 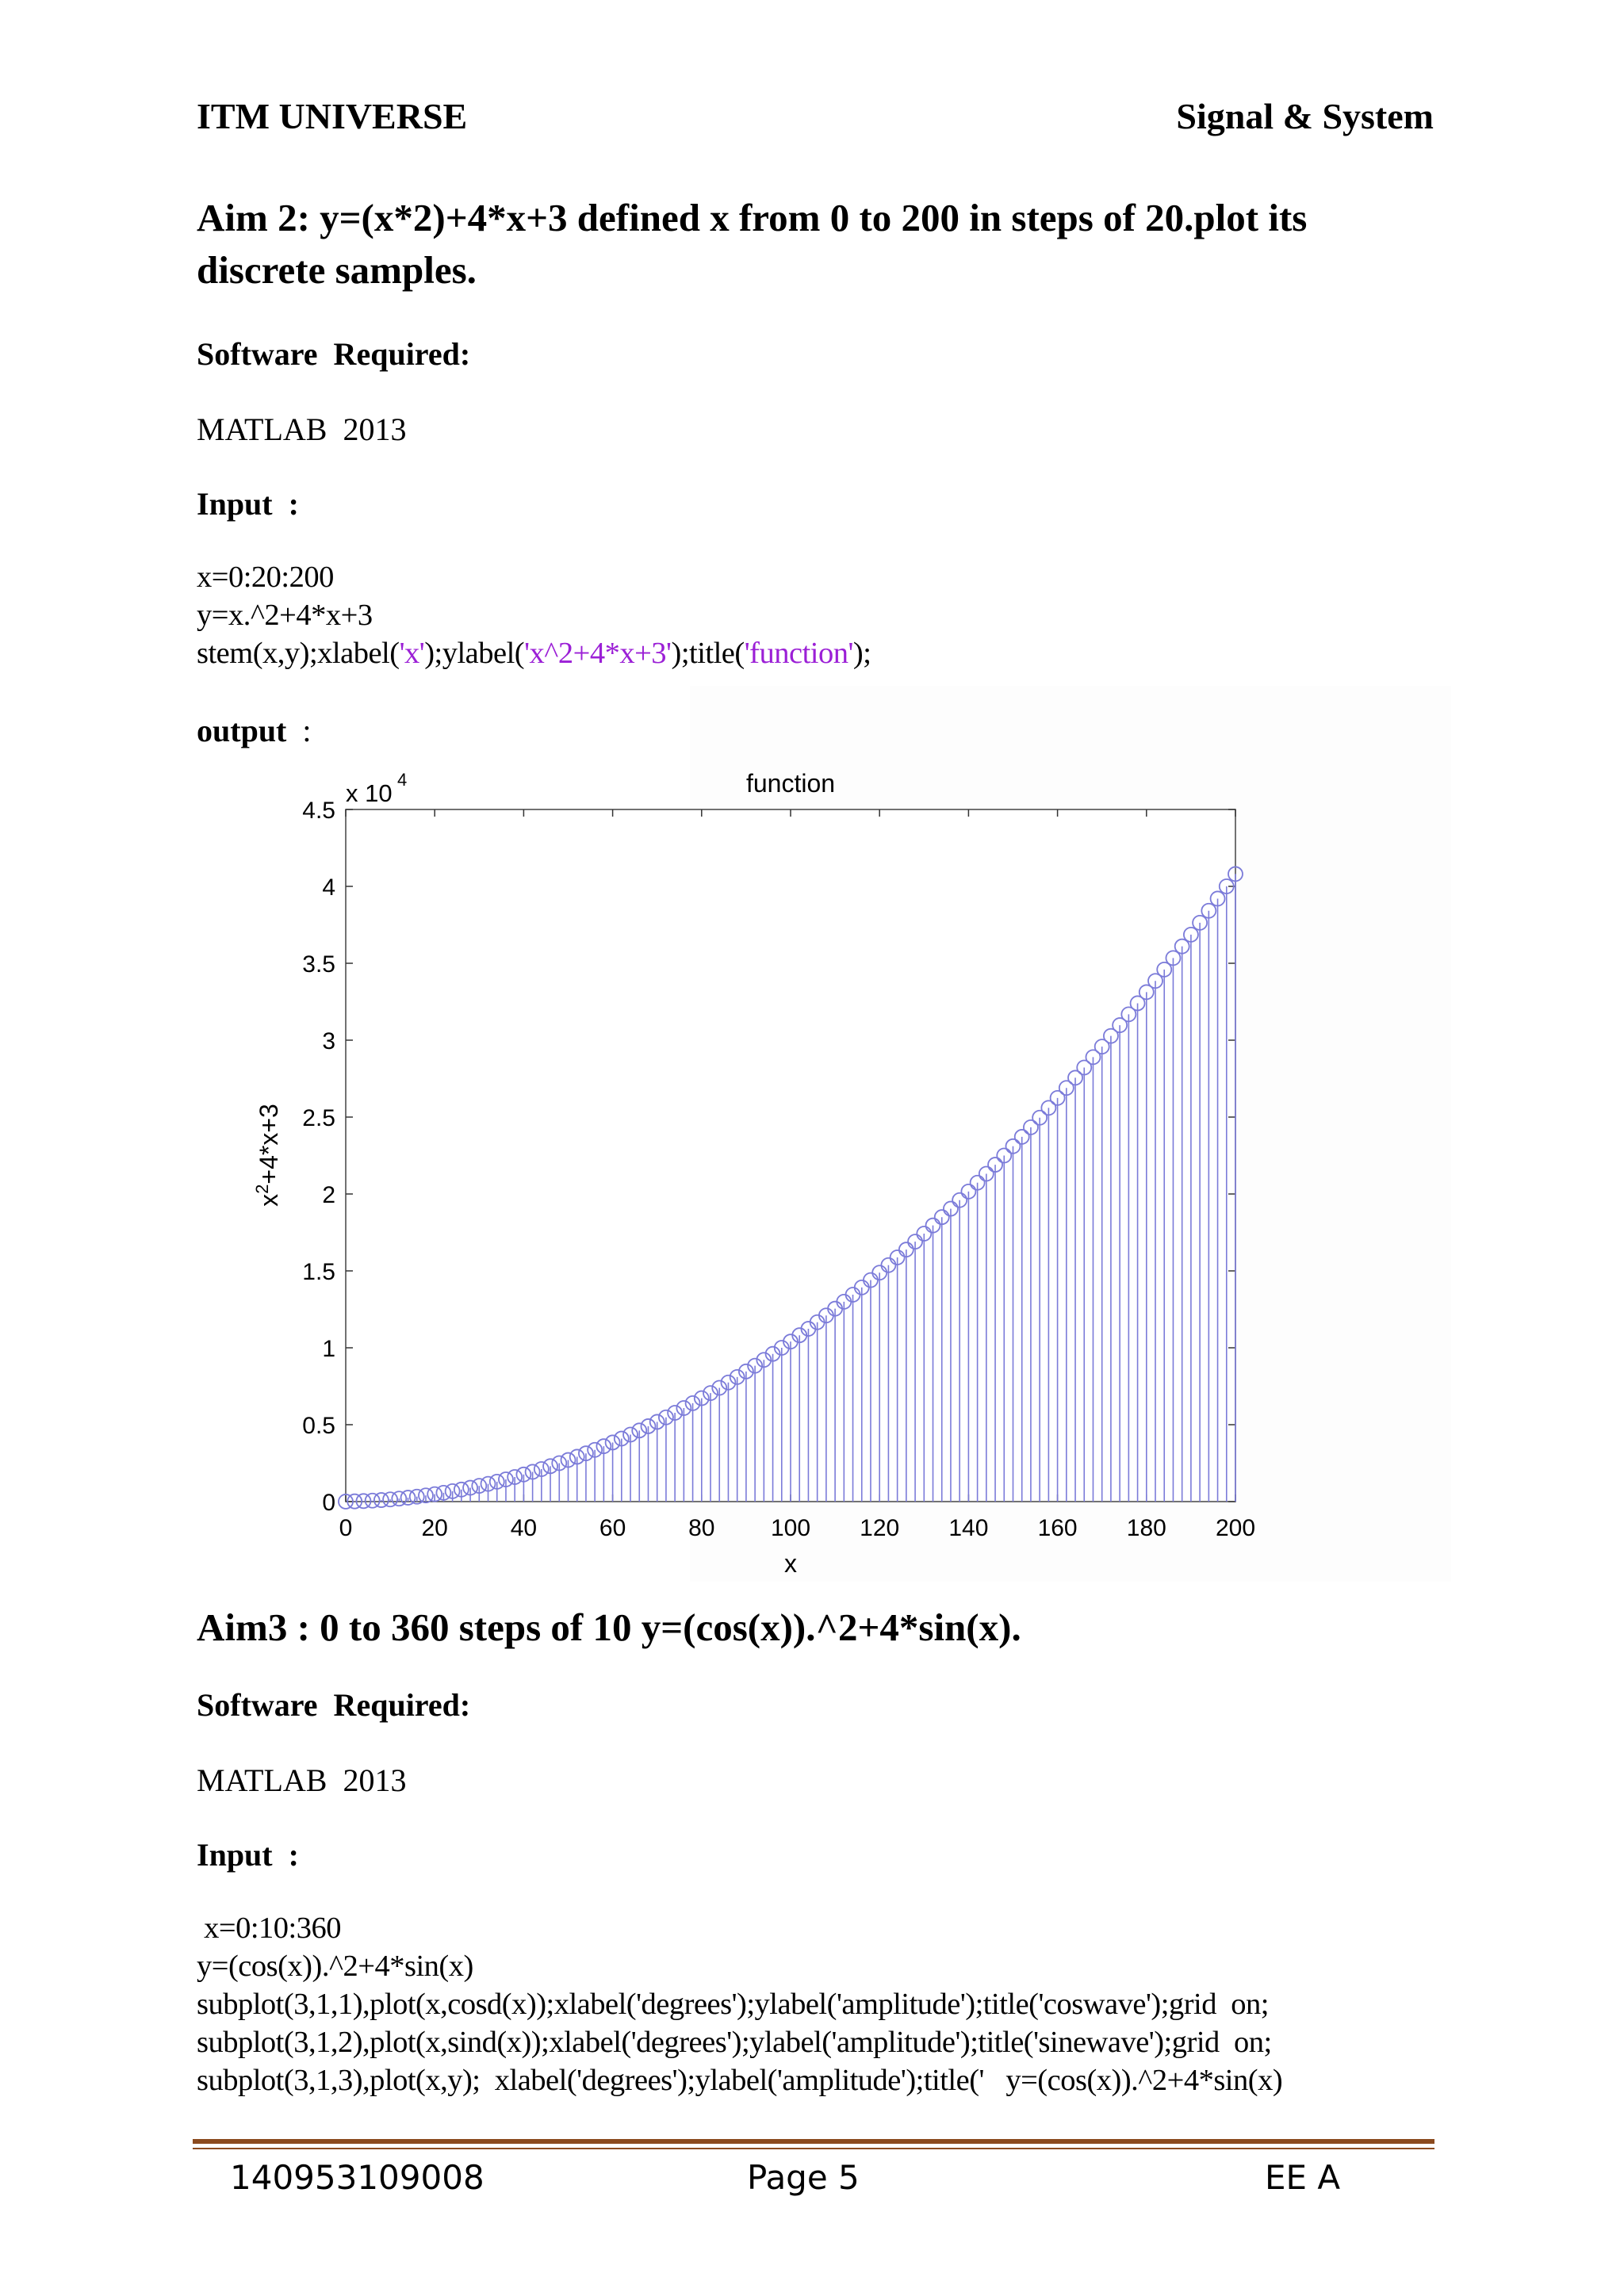 I want to click on header-right: Signal & System, so click(x=1305, y=116).